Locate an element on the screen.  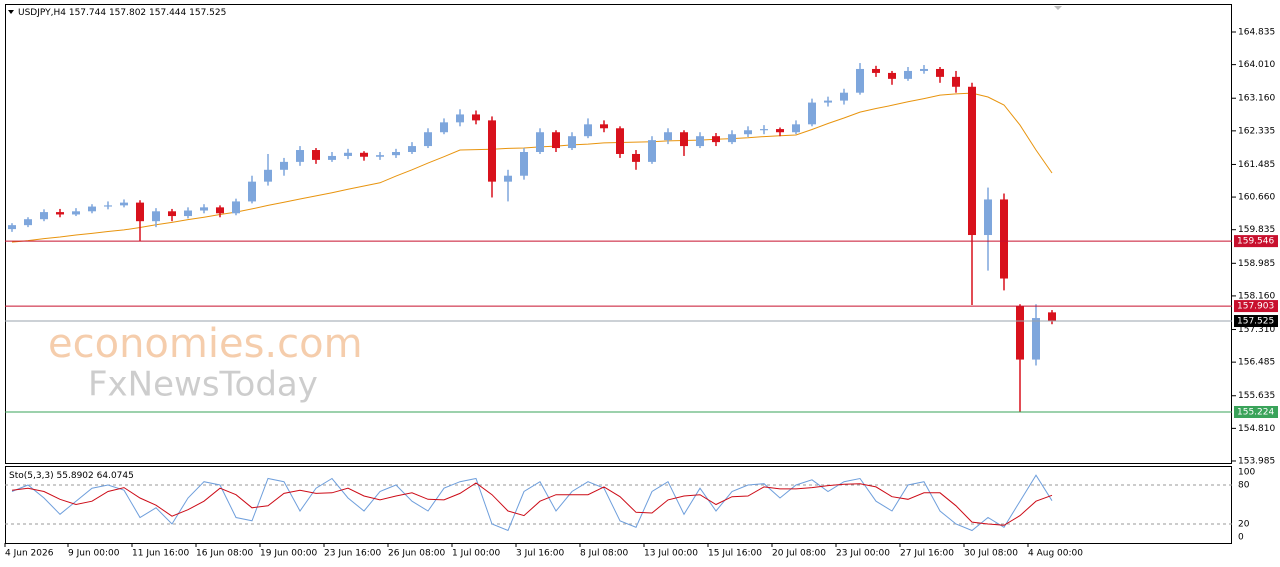
indicator-header: Sto(5,3,3) 55.8902 64.0745 is located at coordinates (71, 476).